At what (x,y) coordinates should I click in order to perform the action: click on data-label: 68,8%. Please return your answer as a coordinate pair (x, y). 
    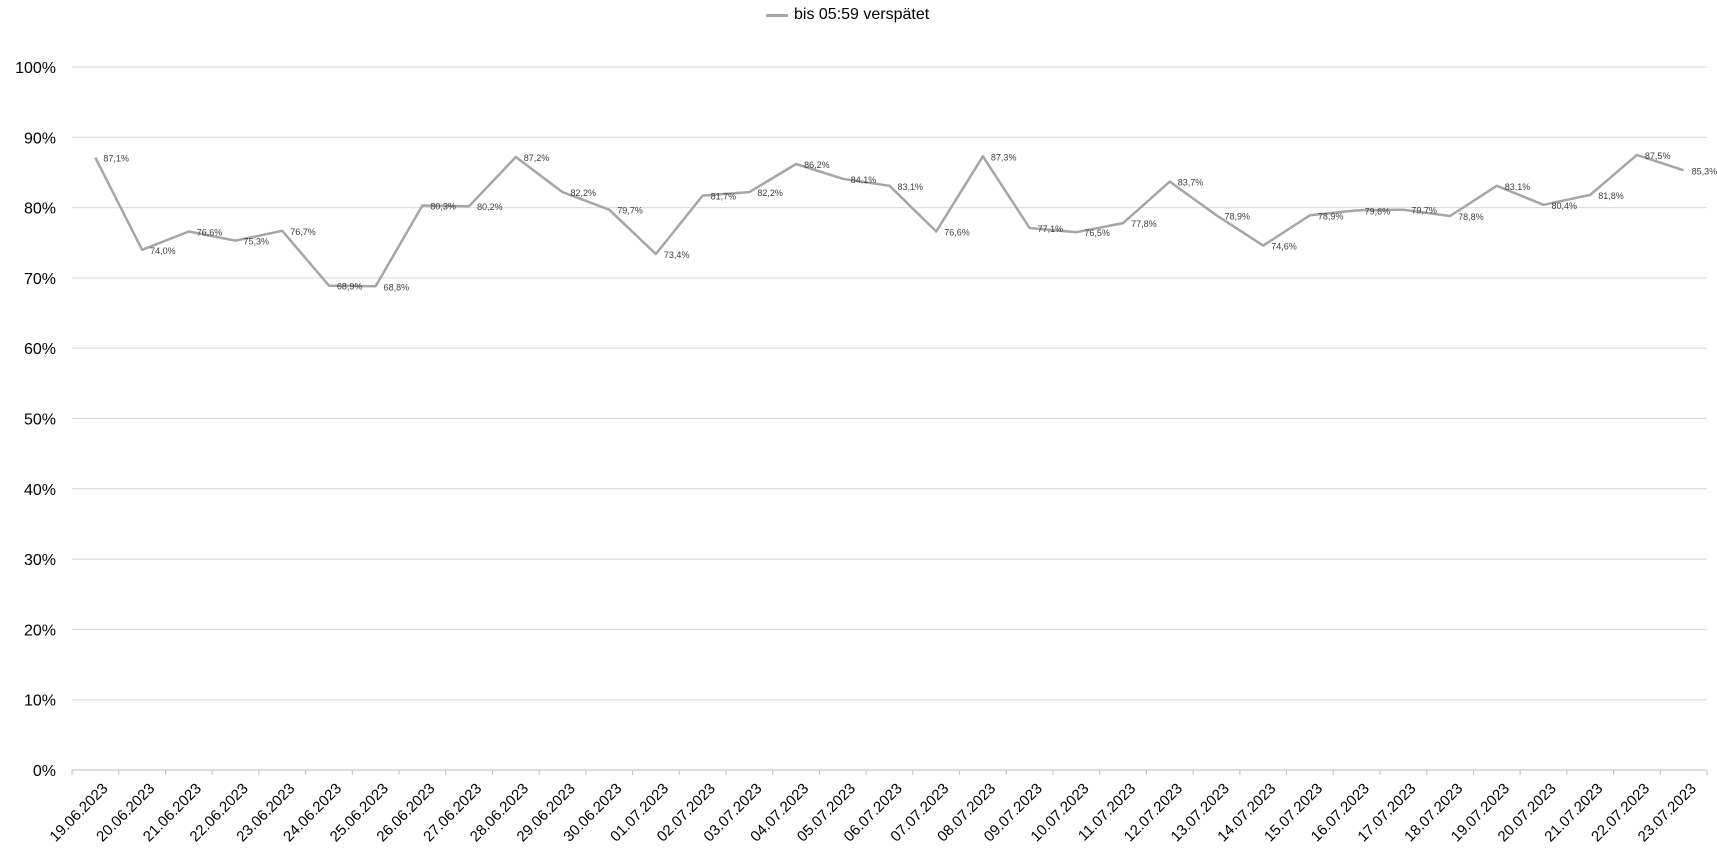
    Looking at the image, I should click on (397, 287).